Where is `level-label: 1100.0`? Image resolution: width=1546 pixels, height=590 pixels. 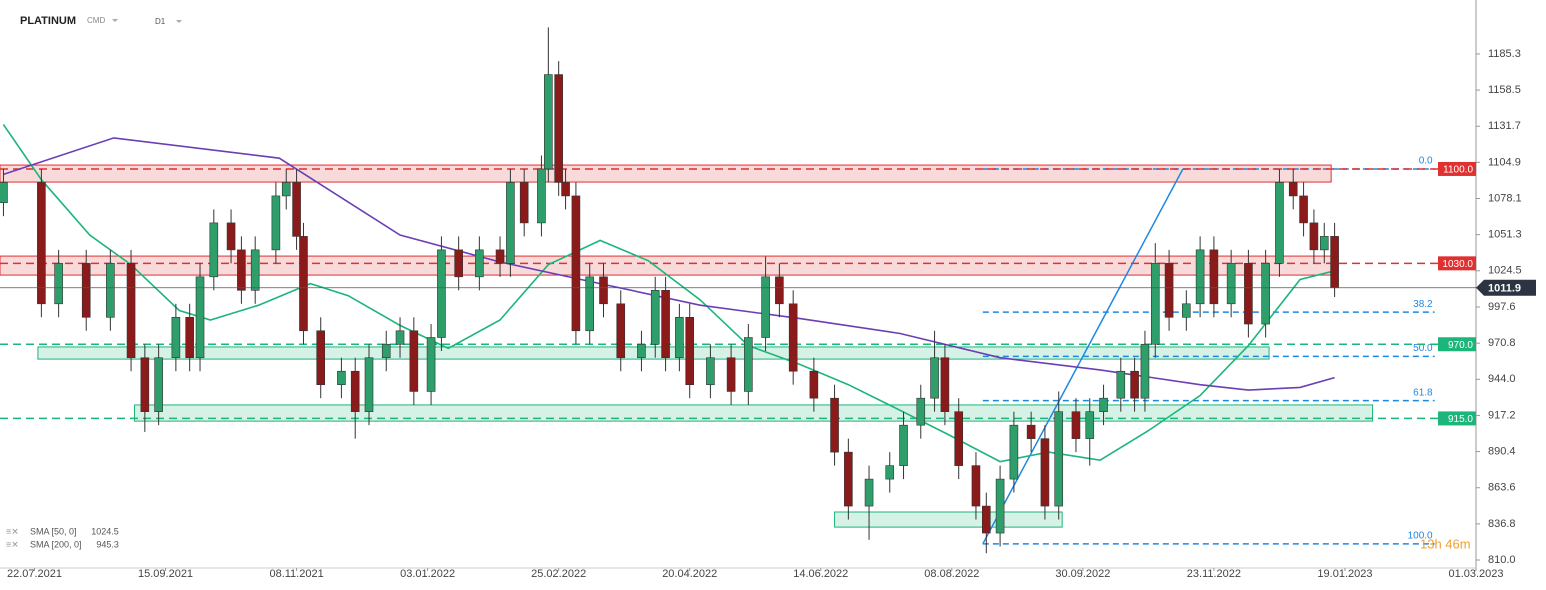 level-label: 1100.0 is located at coordinates (1458, 170).